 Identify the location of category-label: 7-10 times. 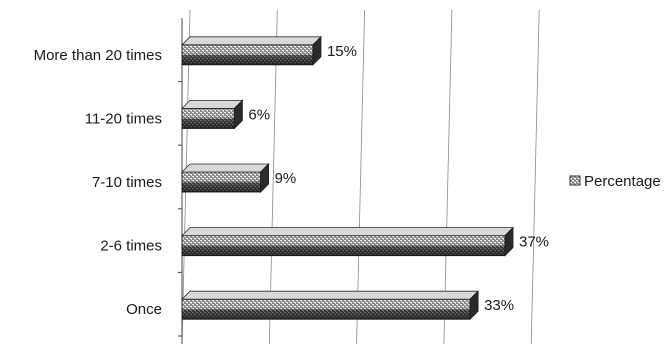
(127, 182).